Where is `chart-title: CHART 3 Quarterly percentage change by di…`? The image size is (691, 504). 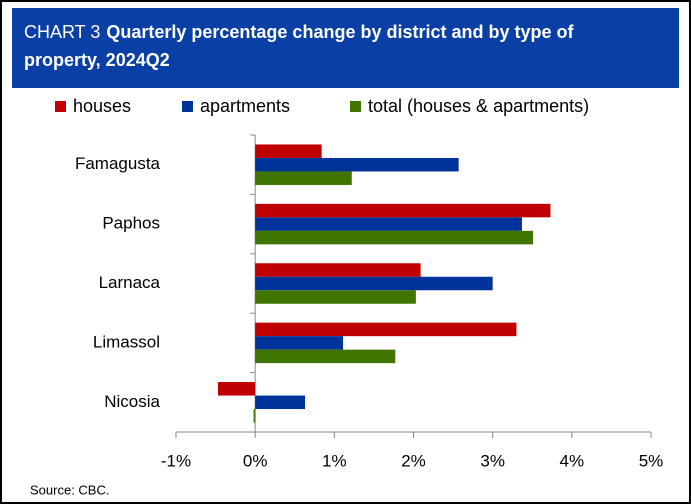 chart-title: CHART 3 Quarterly percentage change by di… is located at coordinates (299, 32).